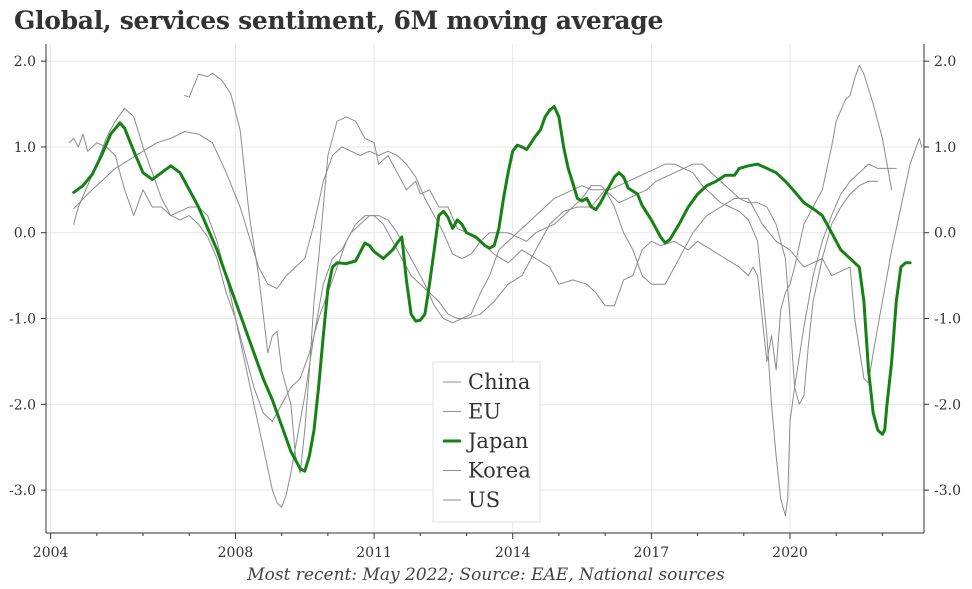 The width and height of the screenshot is (972, 589). I want to click on y-tick-label-left: -3.0, so click(22, 491).